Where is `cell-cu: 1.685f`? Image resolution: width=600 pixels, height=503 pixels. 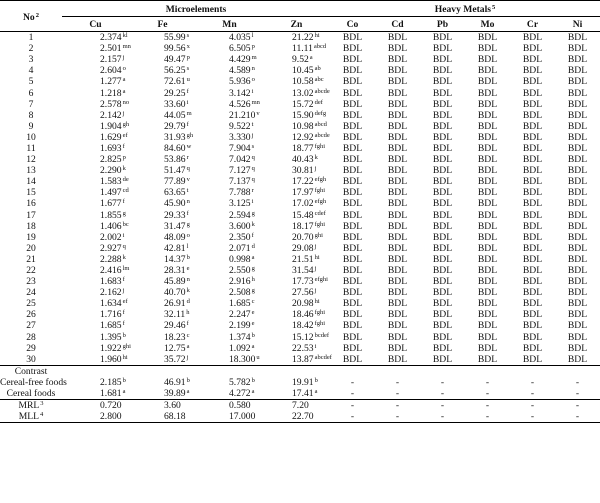
cell-cu: 1.685f is located at coordinates (95, 325).